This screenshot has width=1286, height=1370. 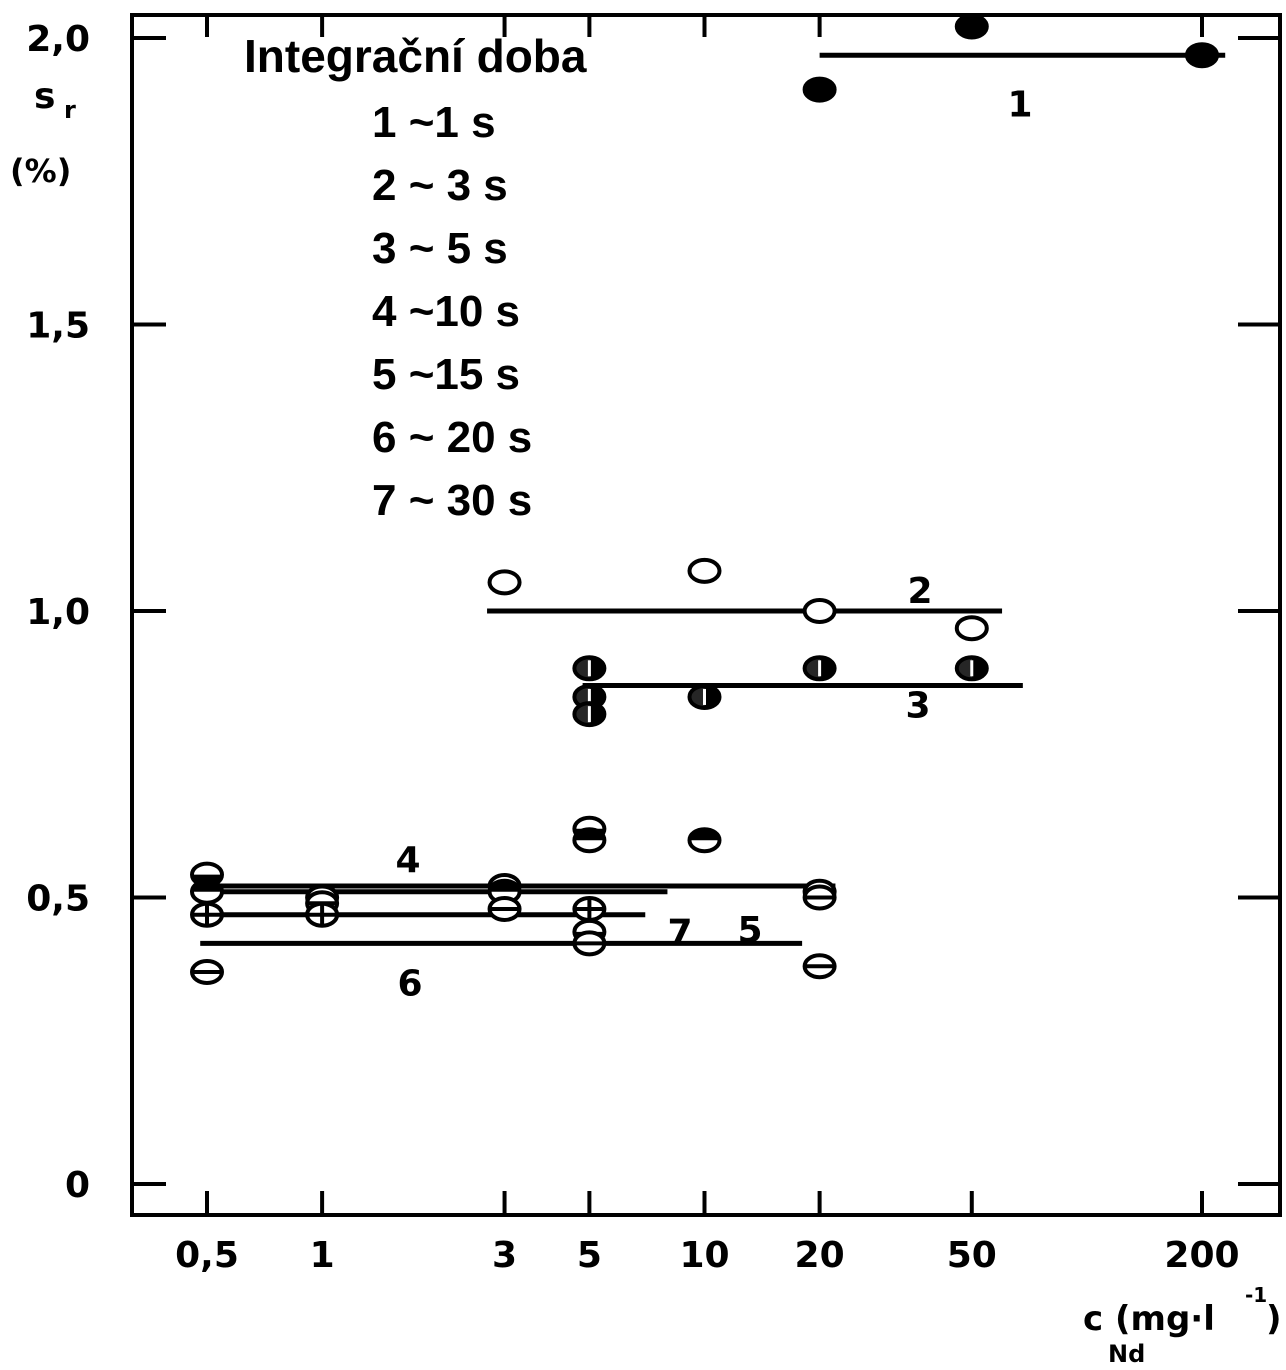 What do you see at coordinates (679, 933) in the screenshot?
I see `series-label-7: 7` at bounding box center [679, 933].